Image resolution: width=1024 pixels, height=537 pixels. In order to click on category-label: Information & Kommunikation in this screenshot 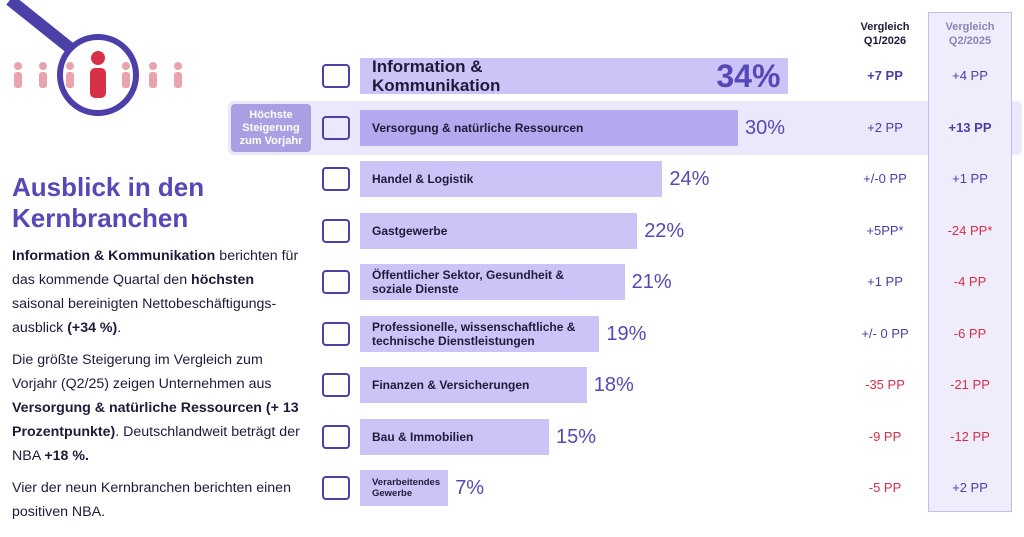, I will do `click(436, 76)`.